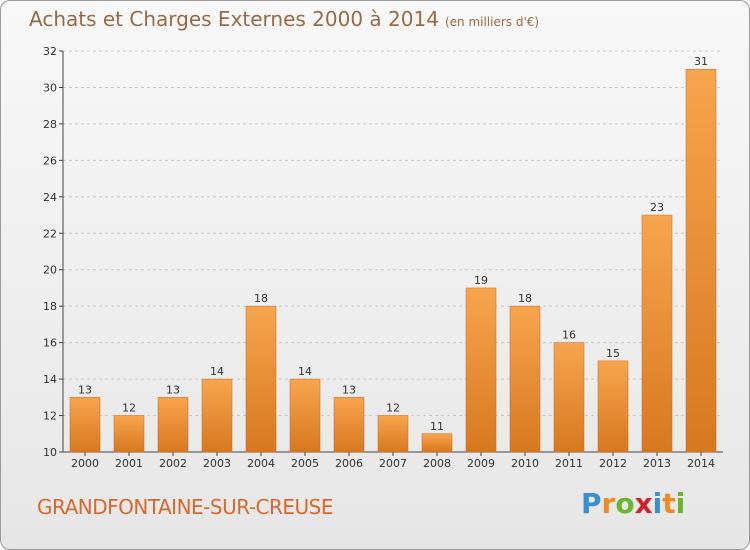  I want to click on x-tick-label: 2006, so click(349, 463).